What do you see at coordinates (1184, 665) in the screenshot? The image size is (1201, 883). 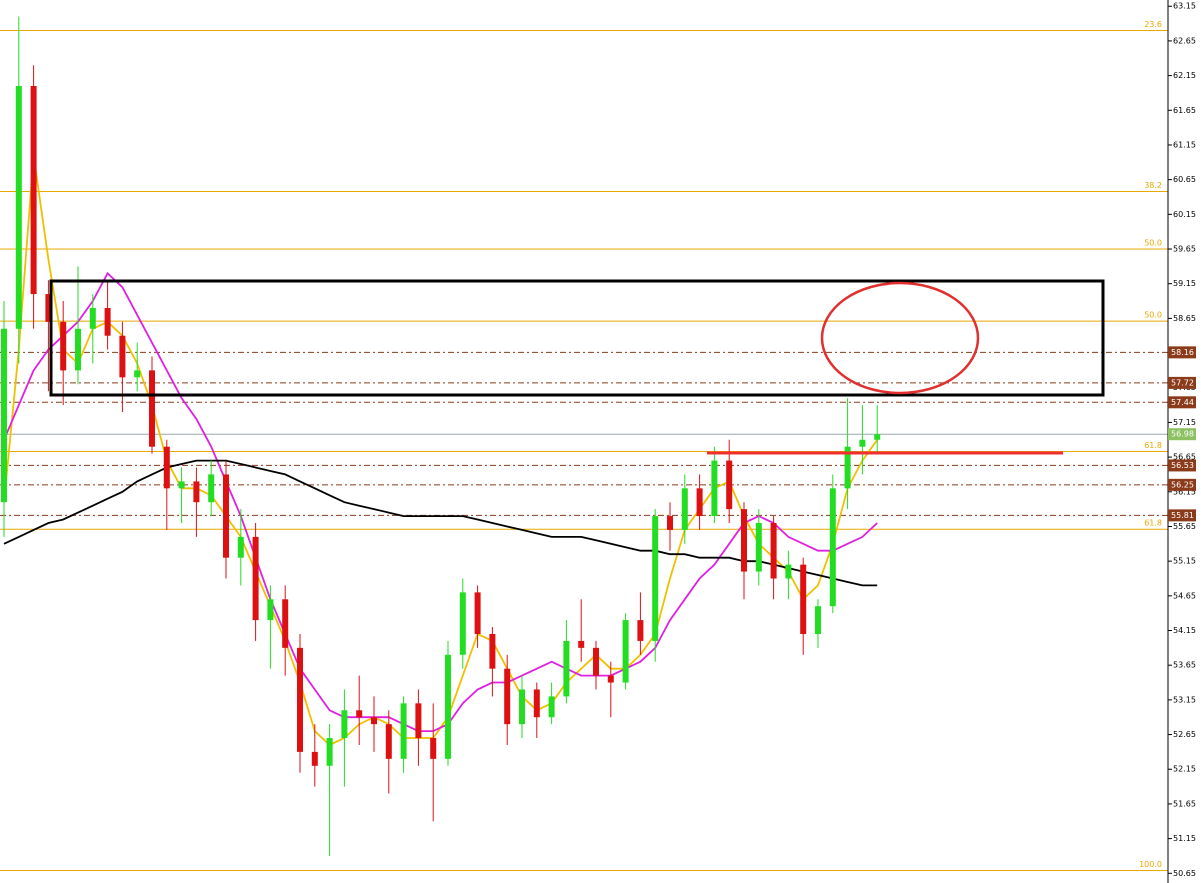 I see `y-tick-label: 53.65` at bounding box center [1184, 665].